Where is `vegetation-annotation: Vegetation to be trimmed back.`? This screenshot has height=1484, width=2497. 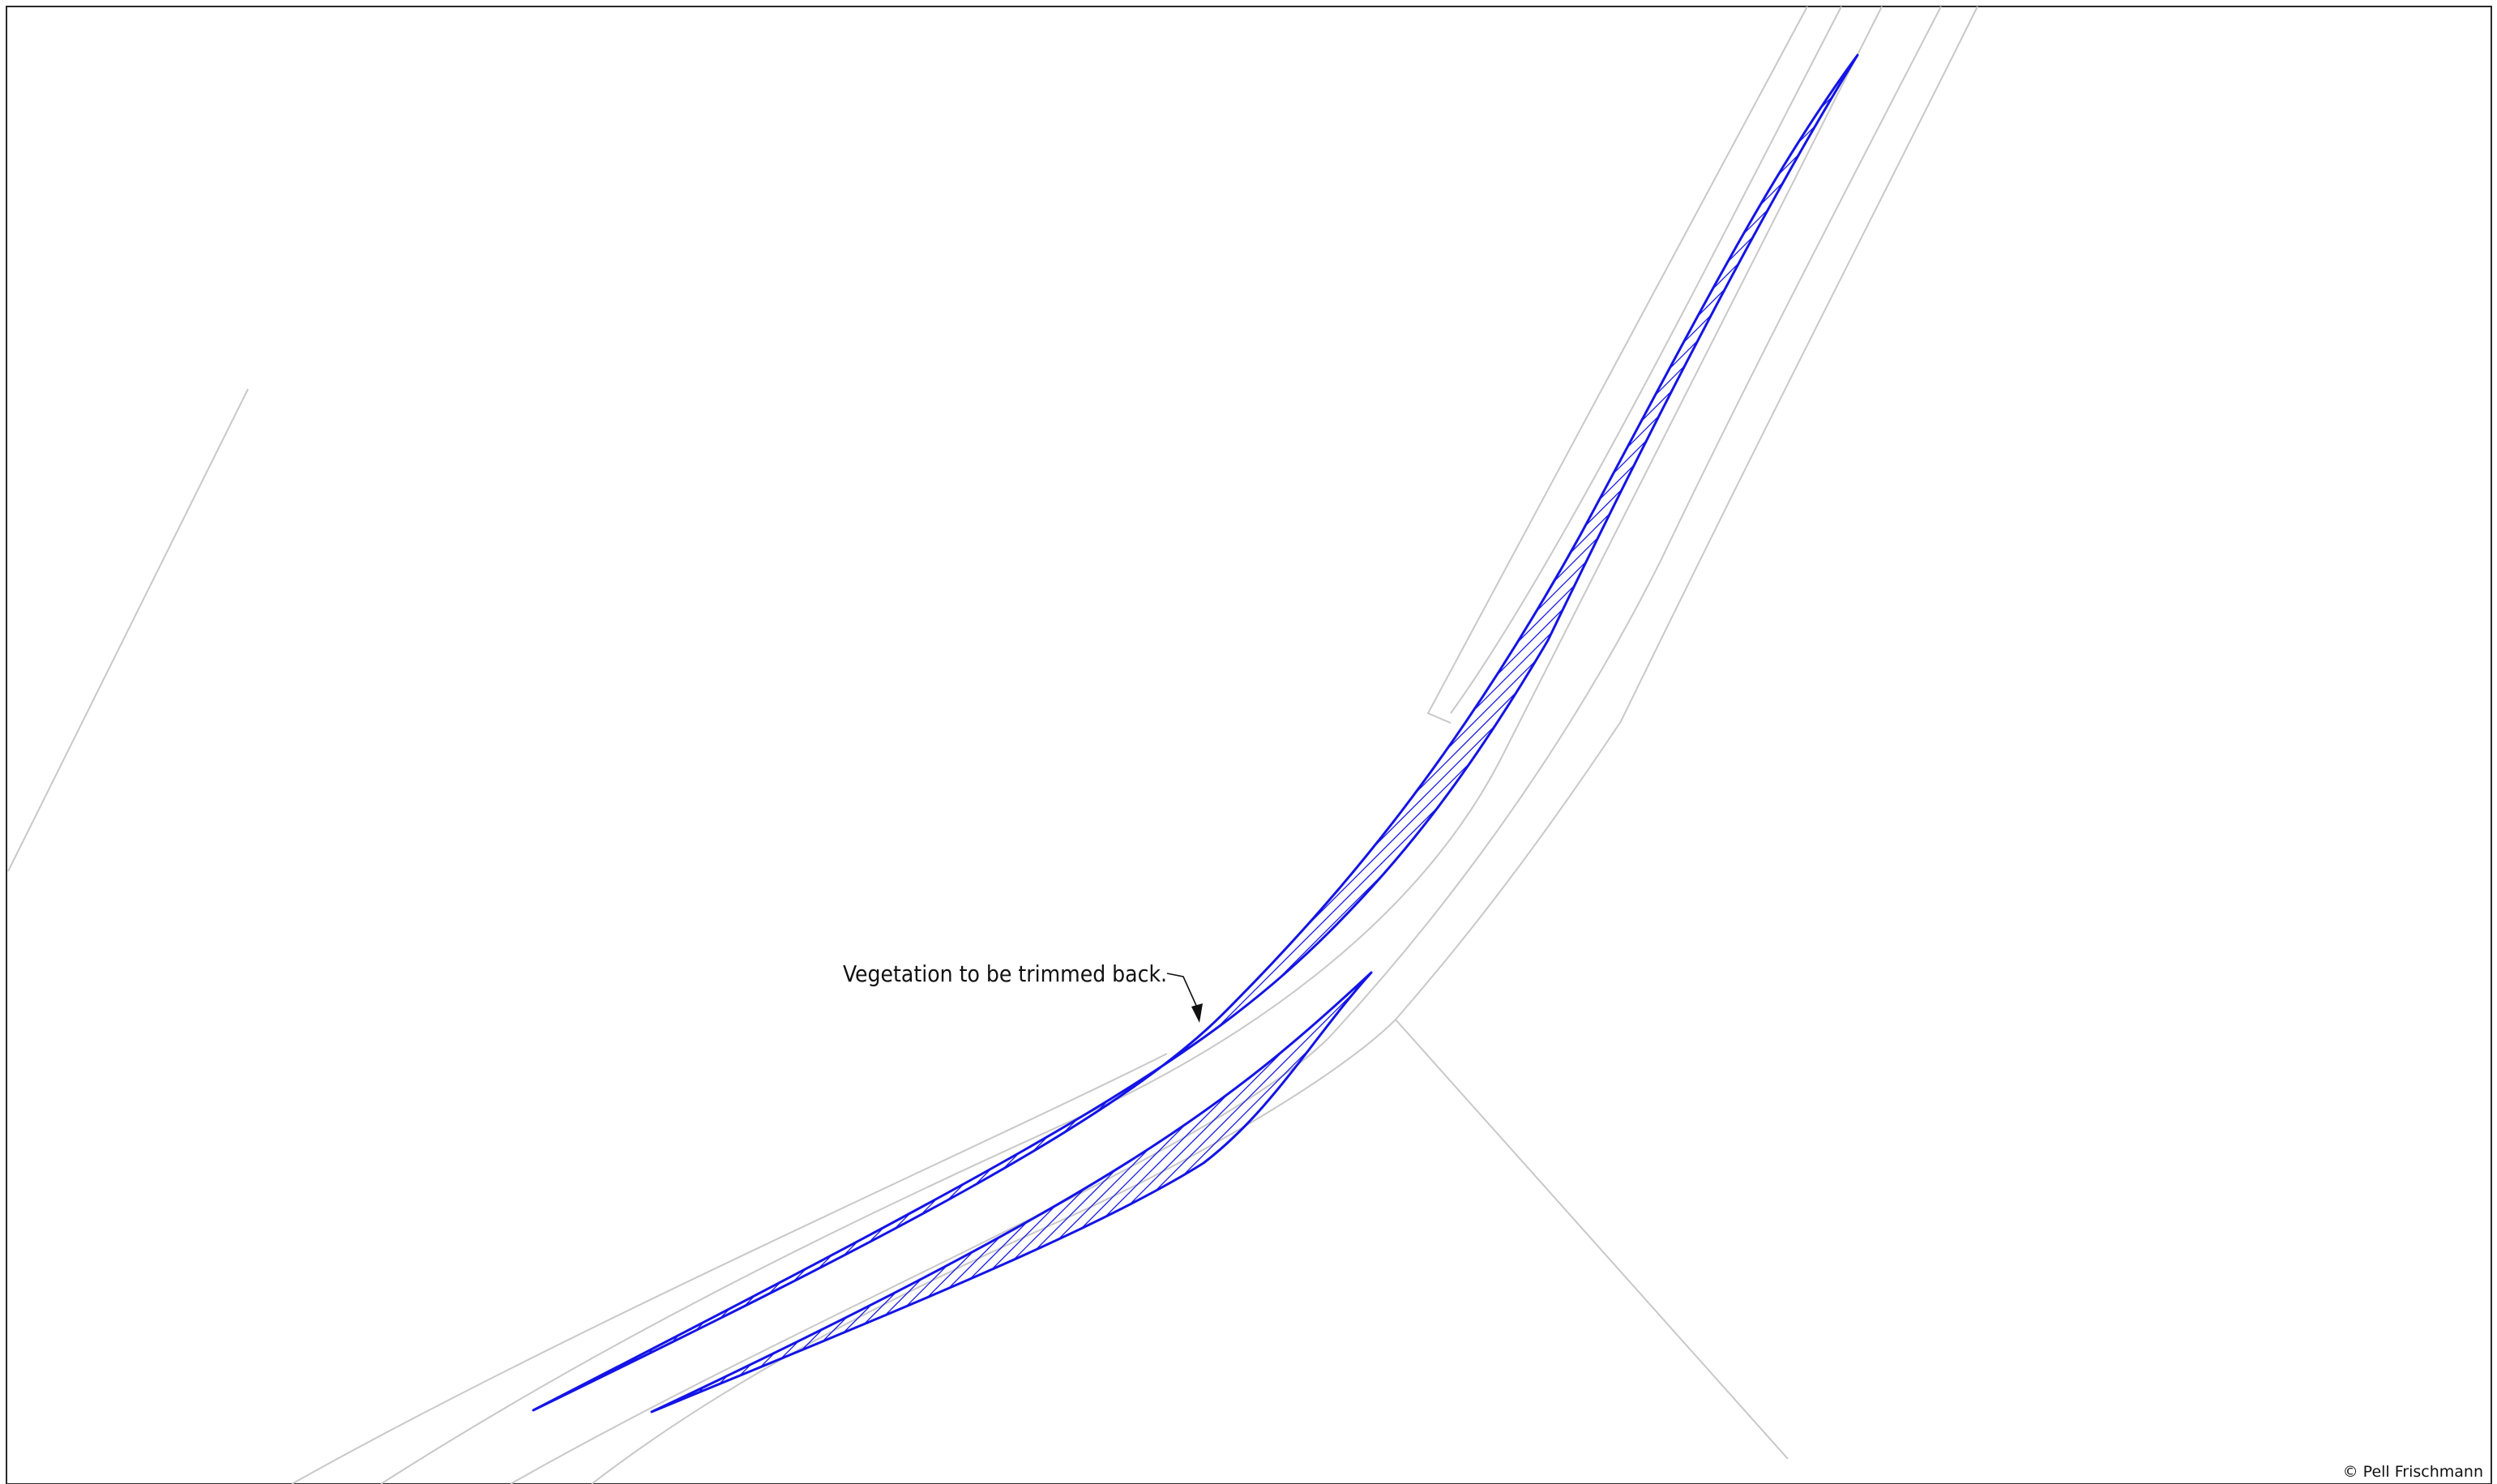 vegetation-annotation: Vegetation to be trimmed back. is located at coordinates (1023, 991).